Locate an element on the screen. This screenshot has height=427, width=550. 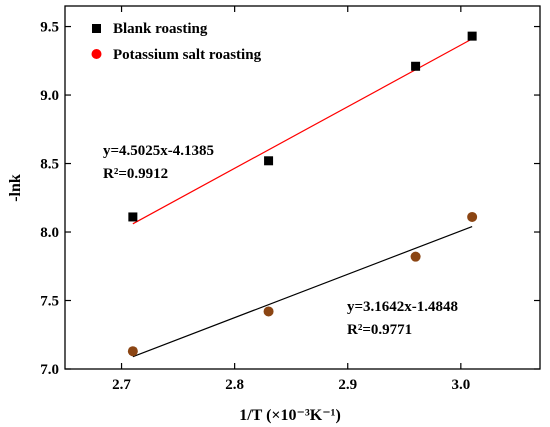
y-tick-label: 9.5 is located at coordinates (49, 28).